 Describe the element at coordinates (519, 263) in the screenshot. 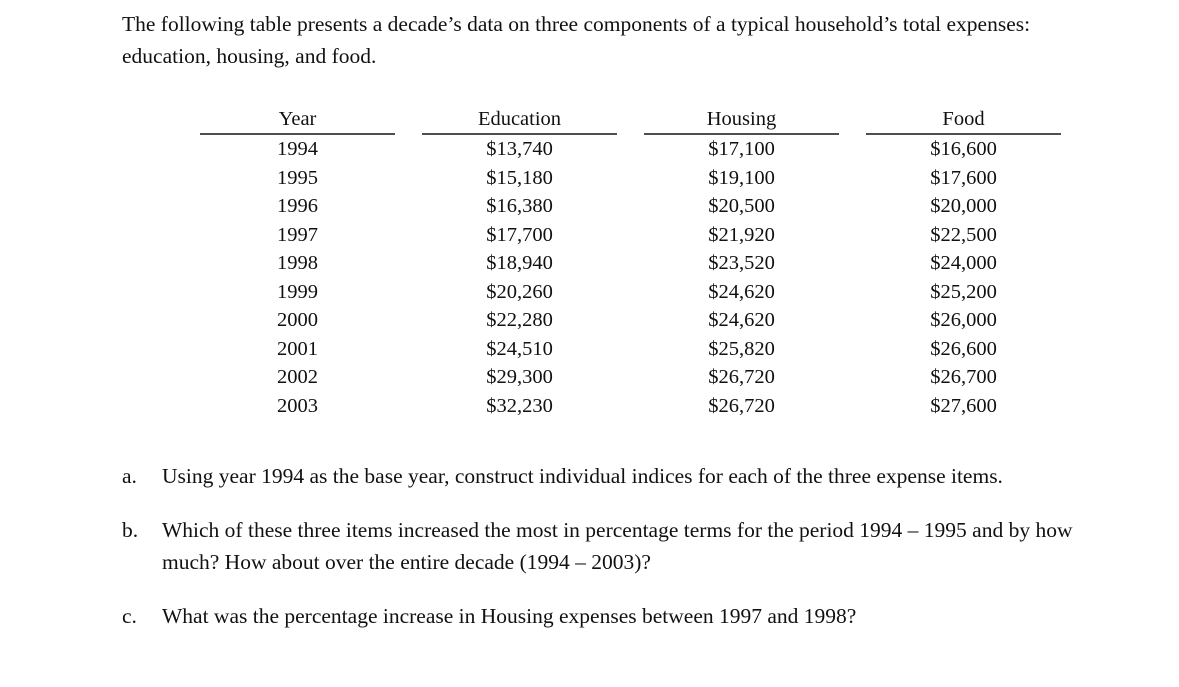

I see `table-cell: $18,940` at that location.